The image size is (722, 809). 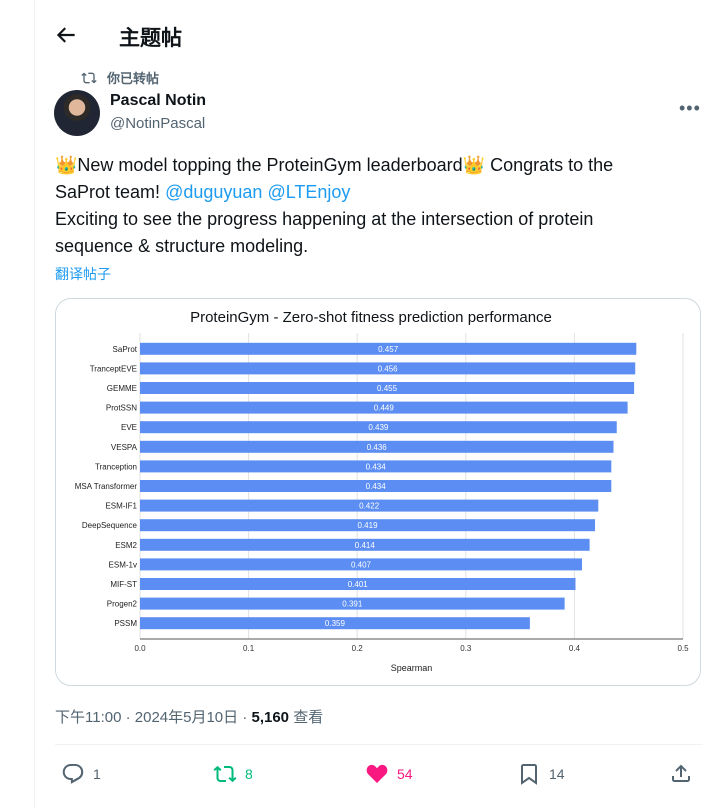 I want to click on top-bar: 主题帖, so click(x=378, y=36).